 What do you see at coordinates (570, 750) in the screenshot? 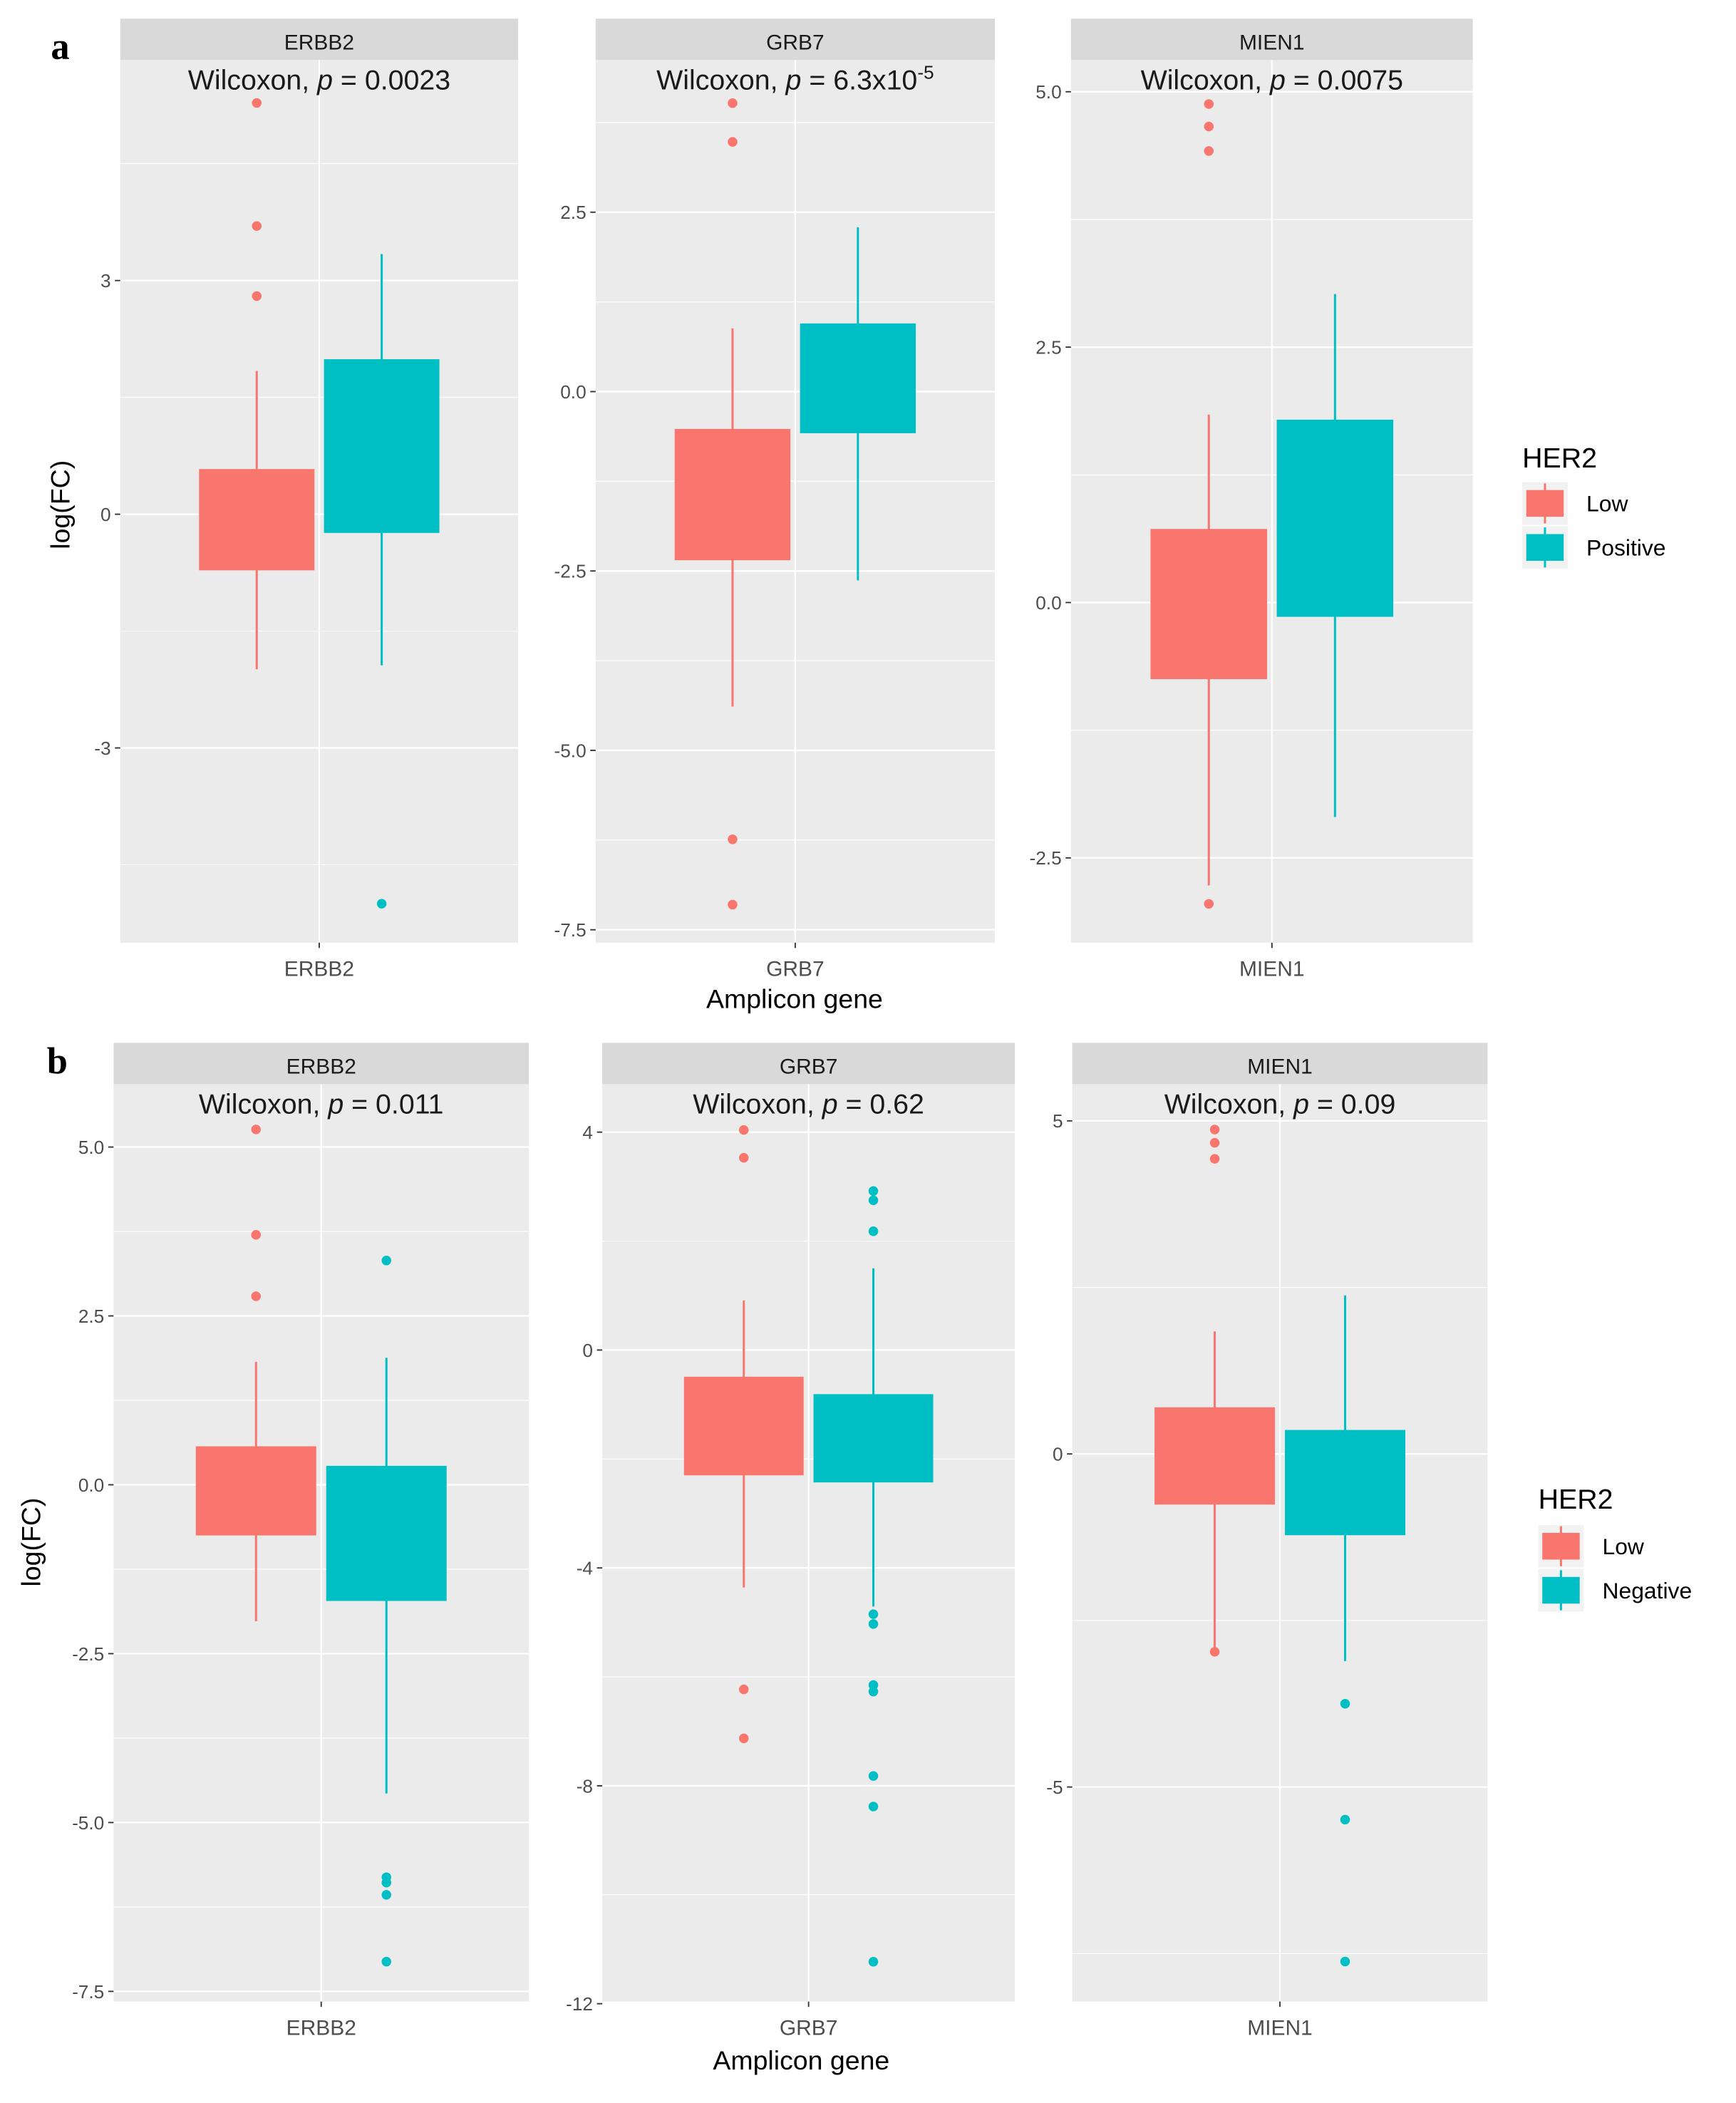
I see `y-tick-label: -5.0` at bounding box center [570, 750].